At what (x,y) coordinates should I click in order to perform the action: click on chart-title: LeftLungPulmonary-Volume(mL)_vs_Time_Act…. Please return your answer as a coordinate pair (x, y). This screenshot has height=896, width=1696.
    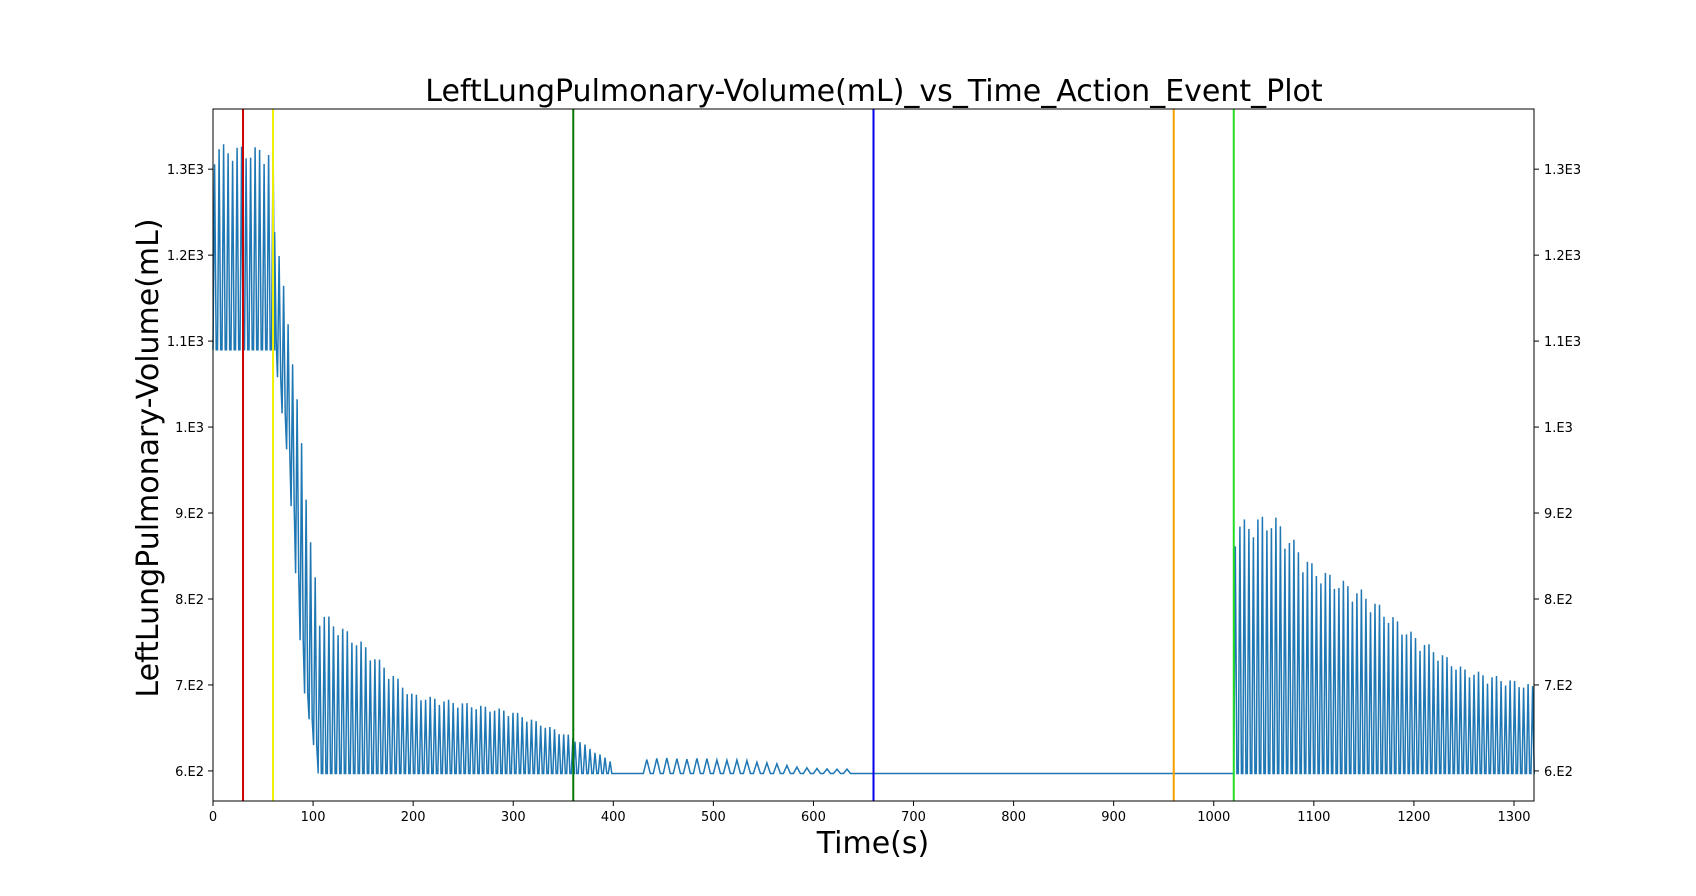
    Looking at the image, I should click on (874, 91).